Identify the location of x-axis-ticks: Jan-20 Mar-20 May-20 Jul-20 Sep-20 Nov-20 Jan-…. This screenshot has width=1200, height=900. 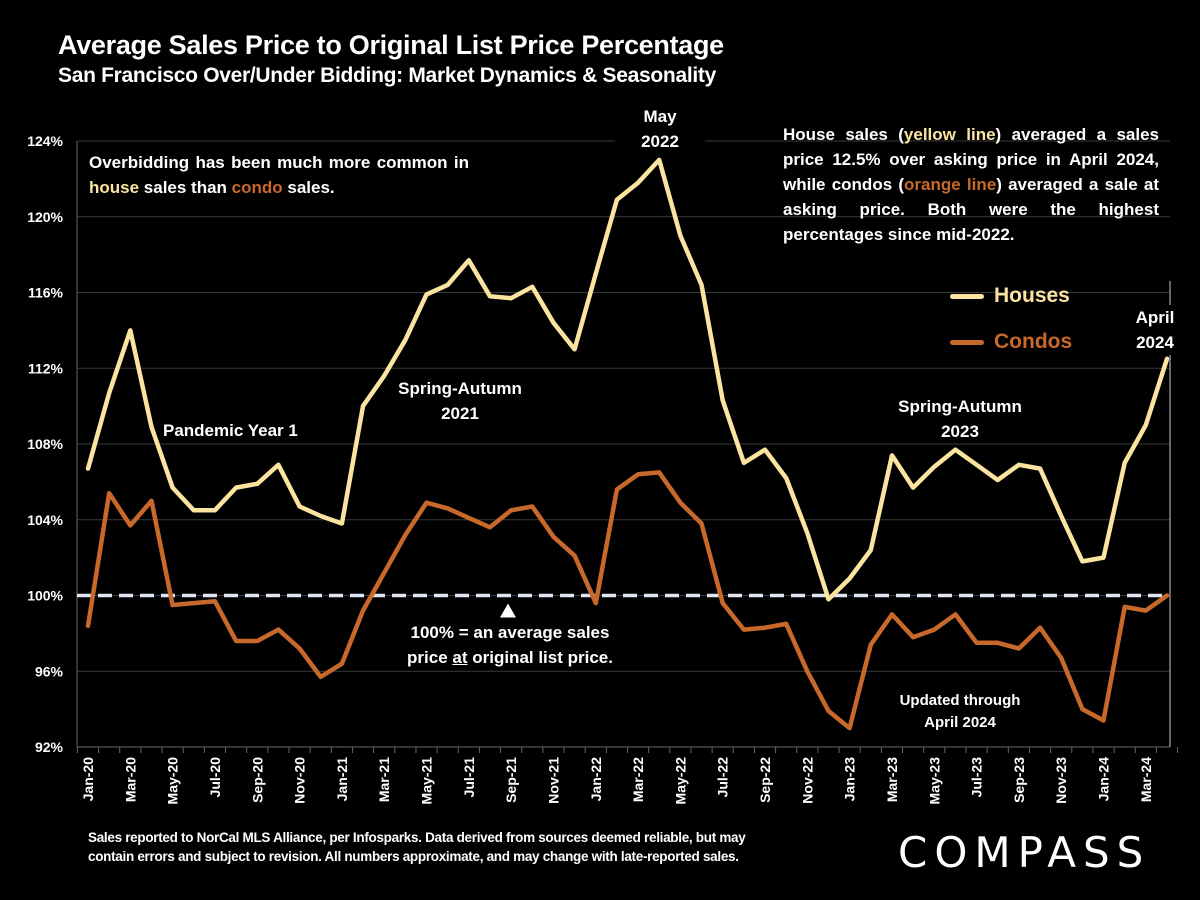
(627, 776).